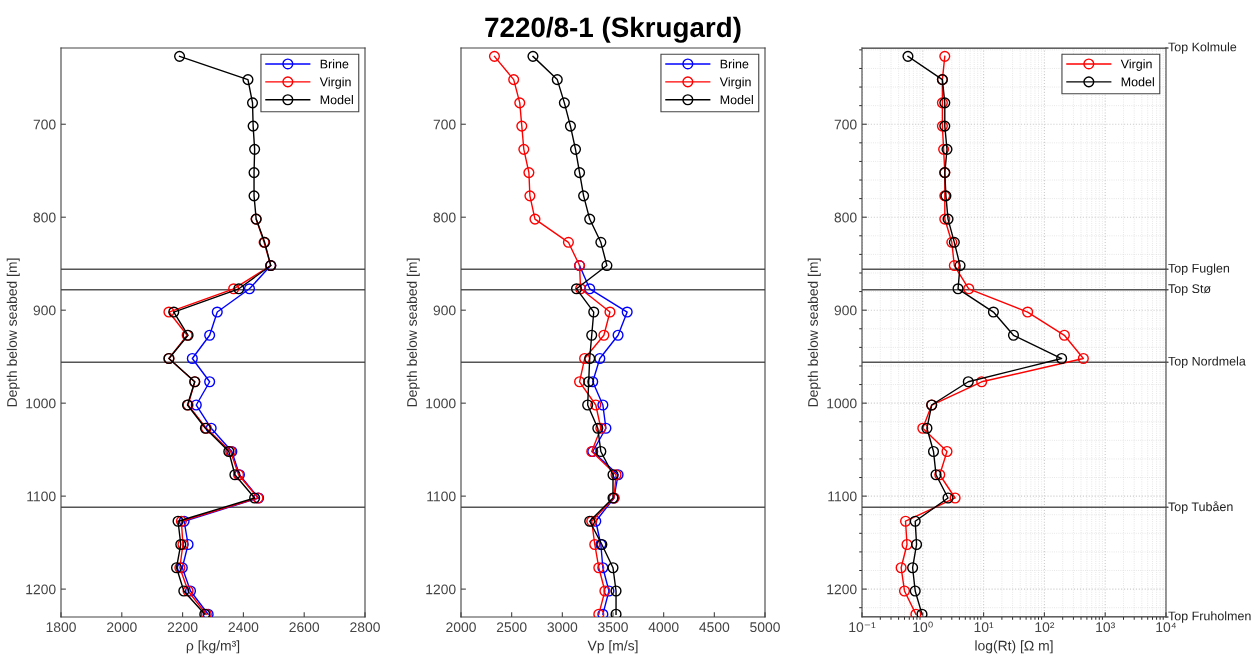 The image size is (1260, 664). I want to click on x-tick-label: 10⁴, so click(1166, 627).